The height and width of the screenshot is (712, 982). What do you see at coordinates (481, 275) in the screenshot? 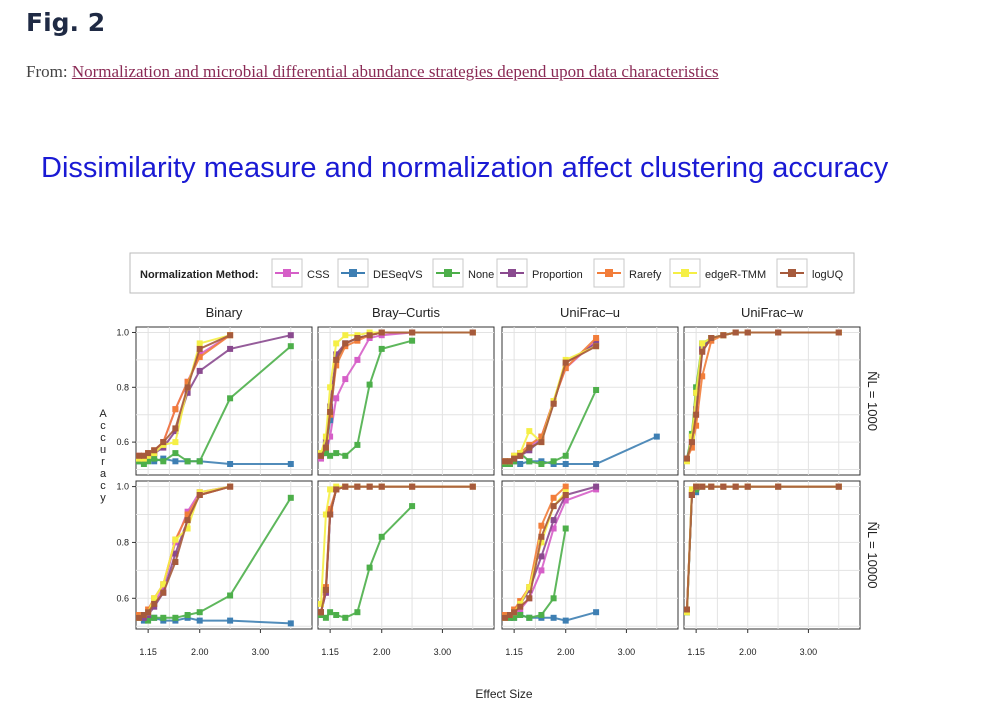
I see `legend-entry: None` at bounding box center [481, 275].